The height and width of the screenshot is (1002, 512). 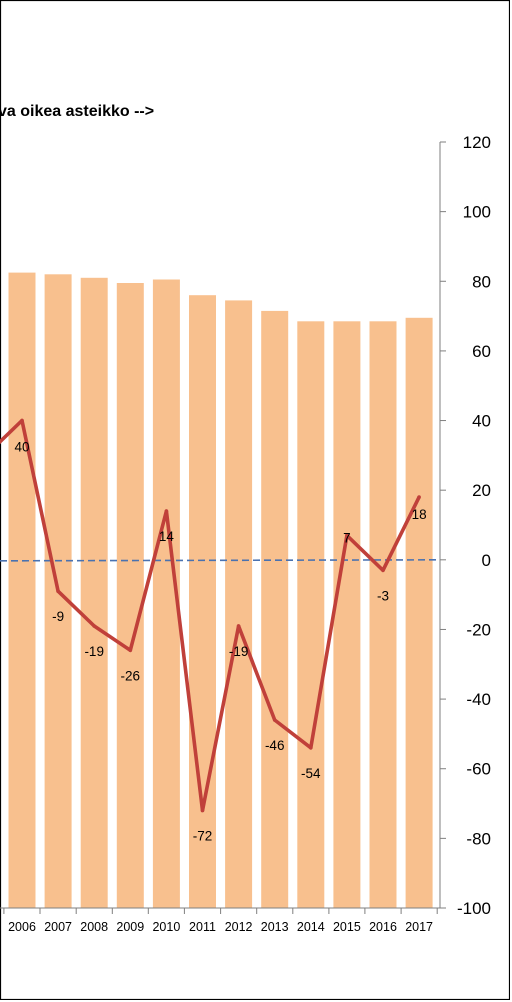 What do you see at coordinates (347, 927) in the screenshot?
I see `x-tick-label-2015: 2015` at bounding box center [347, 927].